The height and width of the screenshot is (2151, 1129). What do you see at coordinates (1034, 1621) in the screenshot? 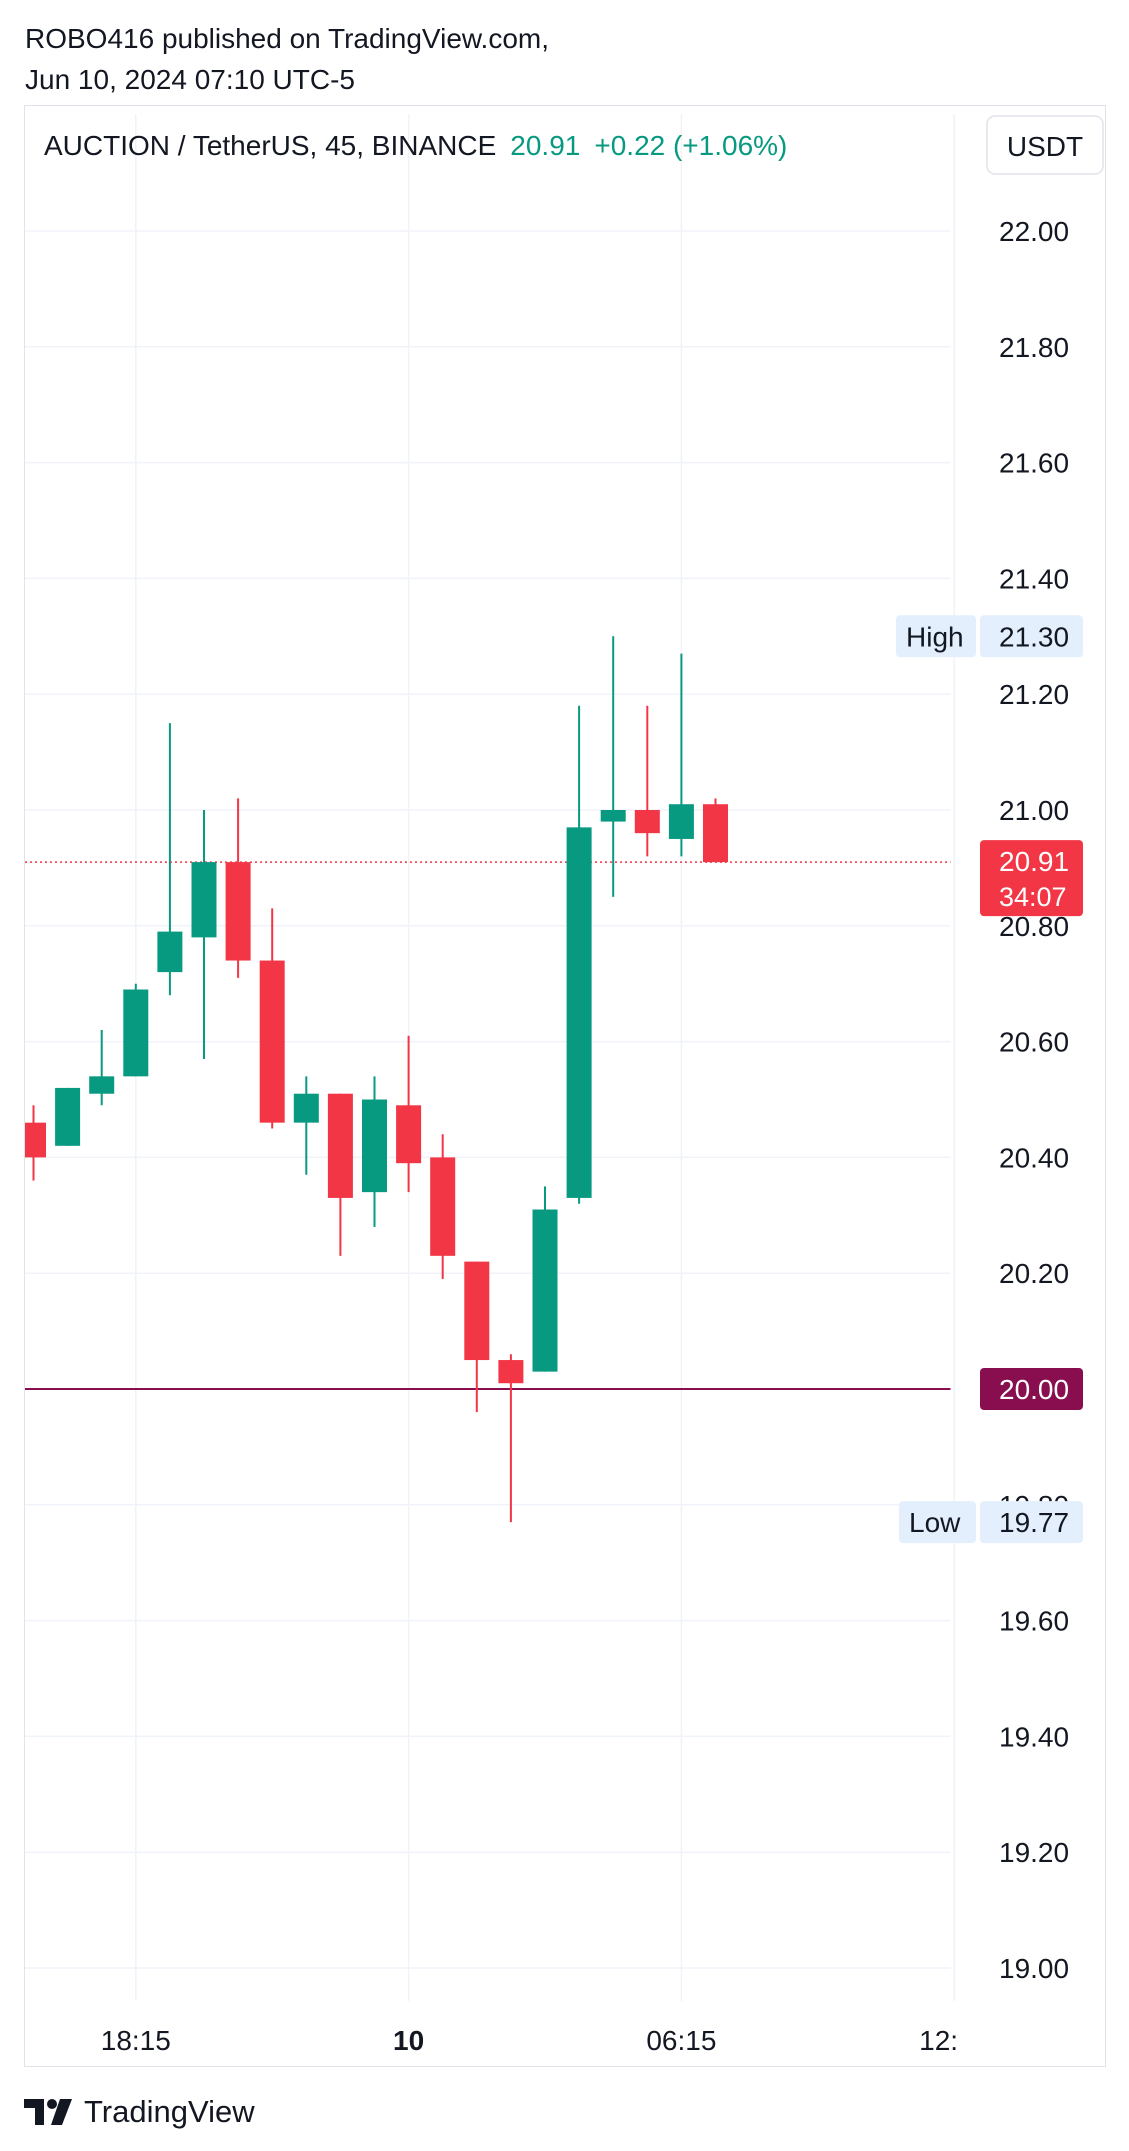
I see `y-tick-label: 19.60` at bounding box center [1034, 1621].